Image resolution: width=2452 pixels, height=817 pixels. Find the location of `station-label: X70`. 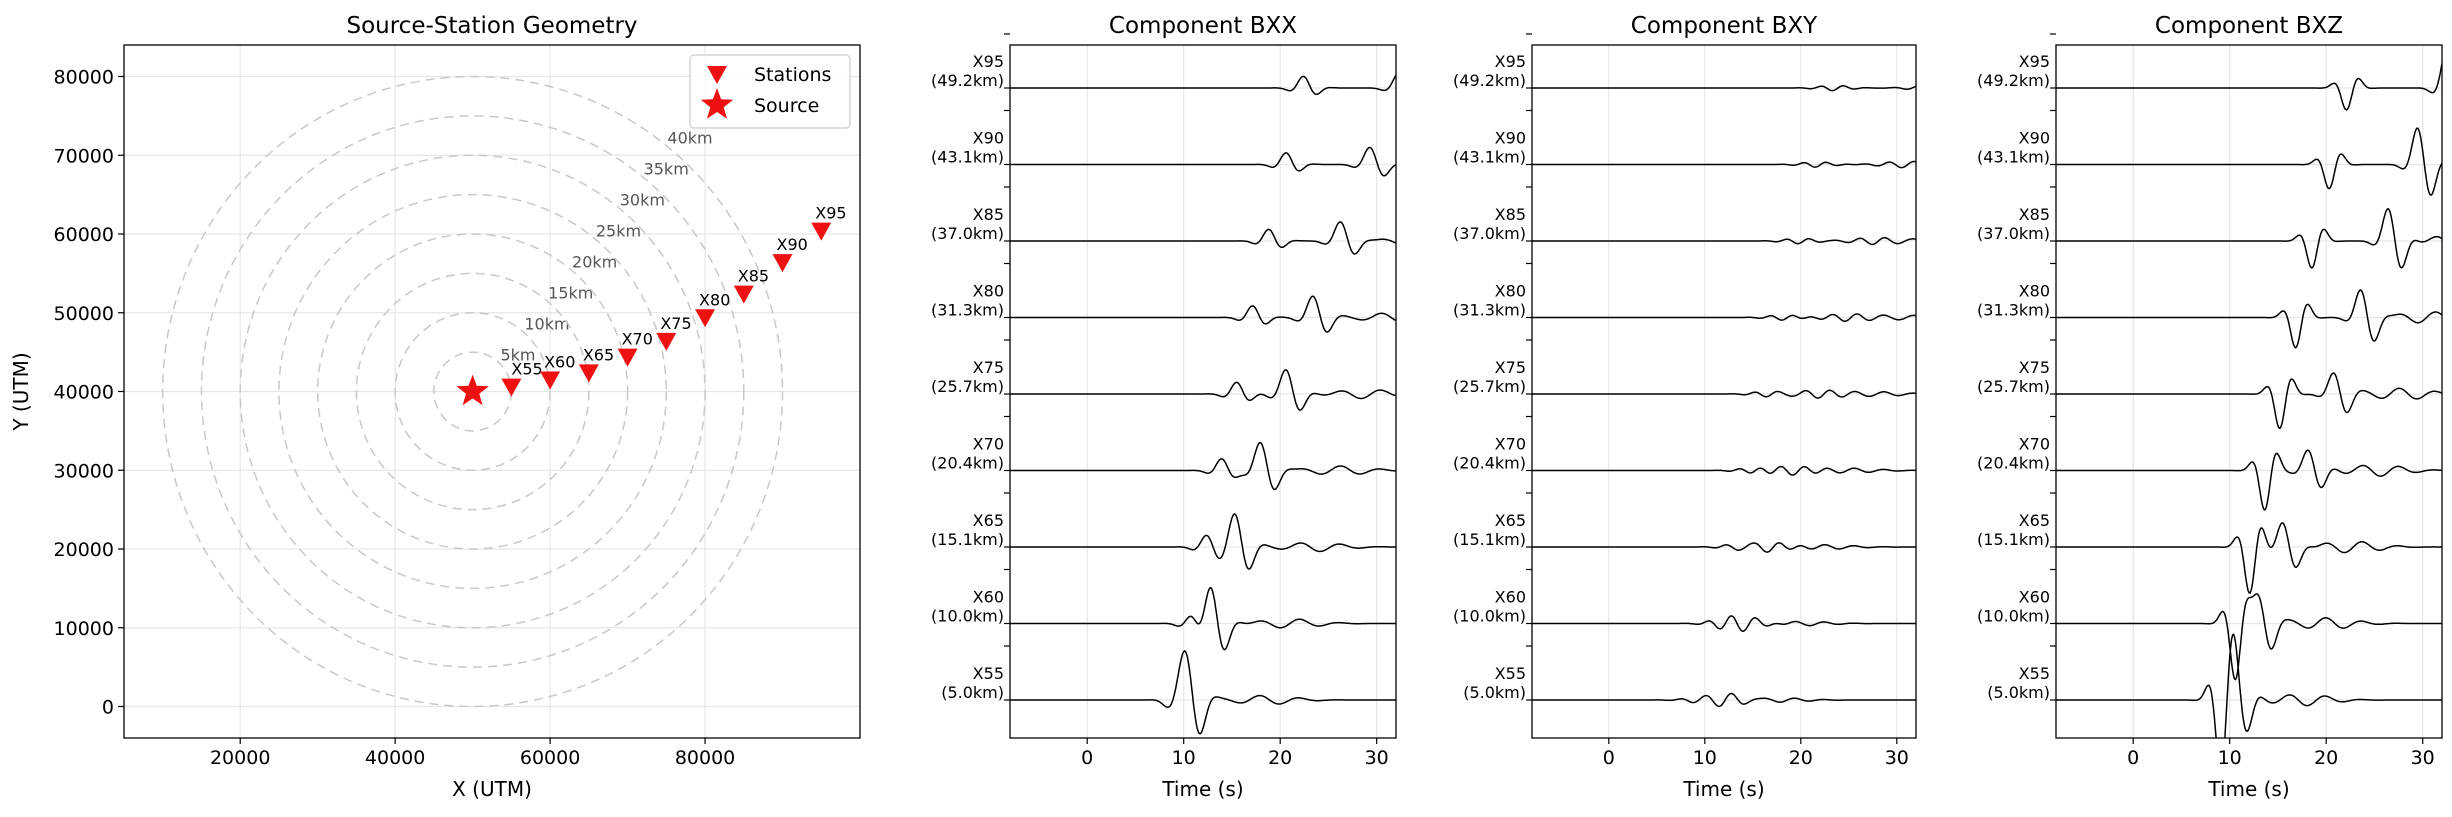

station-label: X70 is located at coordinates (637, 339).